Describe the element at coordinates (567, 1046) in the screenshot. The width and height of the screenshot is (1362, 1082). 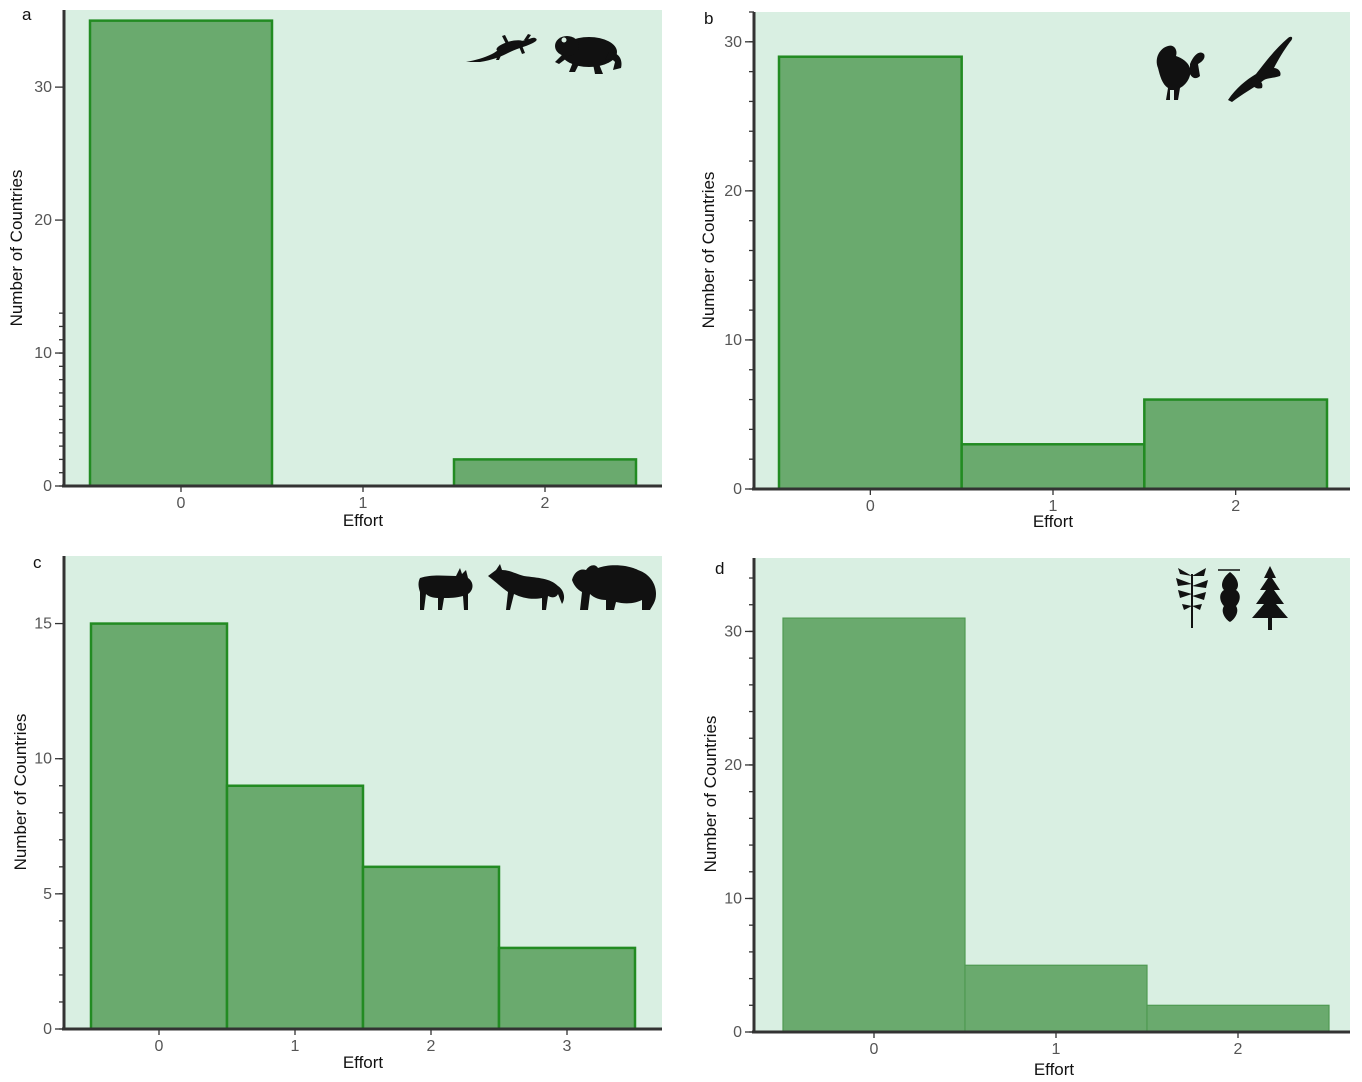
I see `x-tick-label: 3` at that location.